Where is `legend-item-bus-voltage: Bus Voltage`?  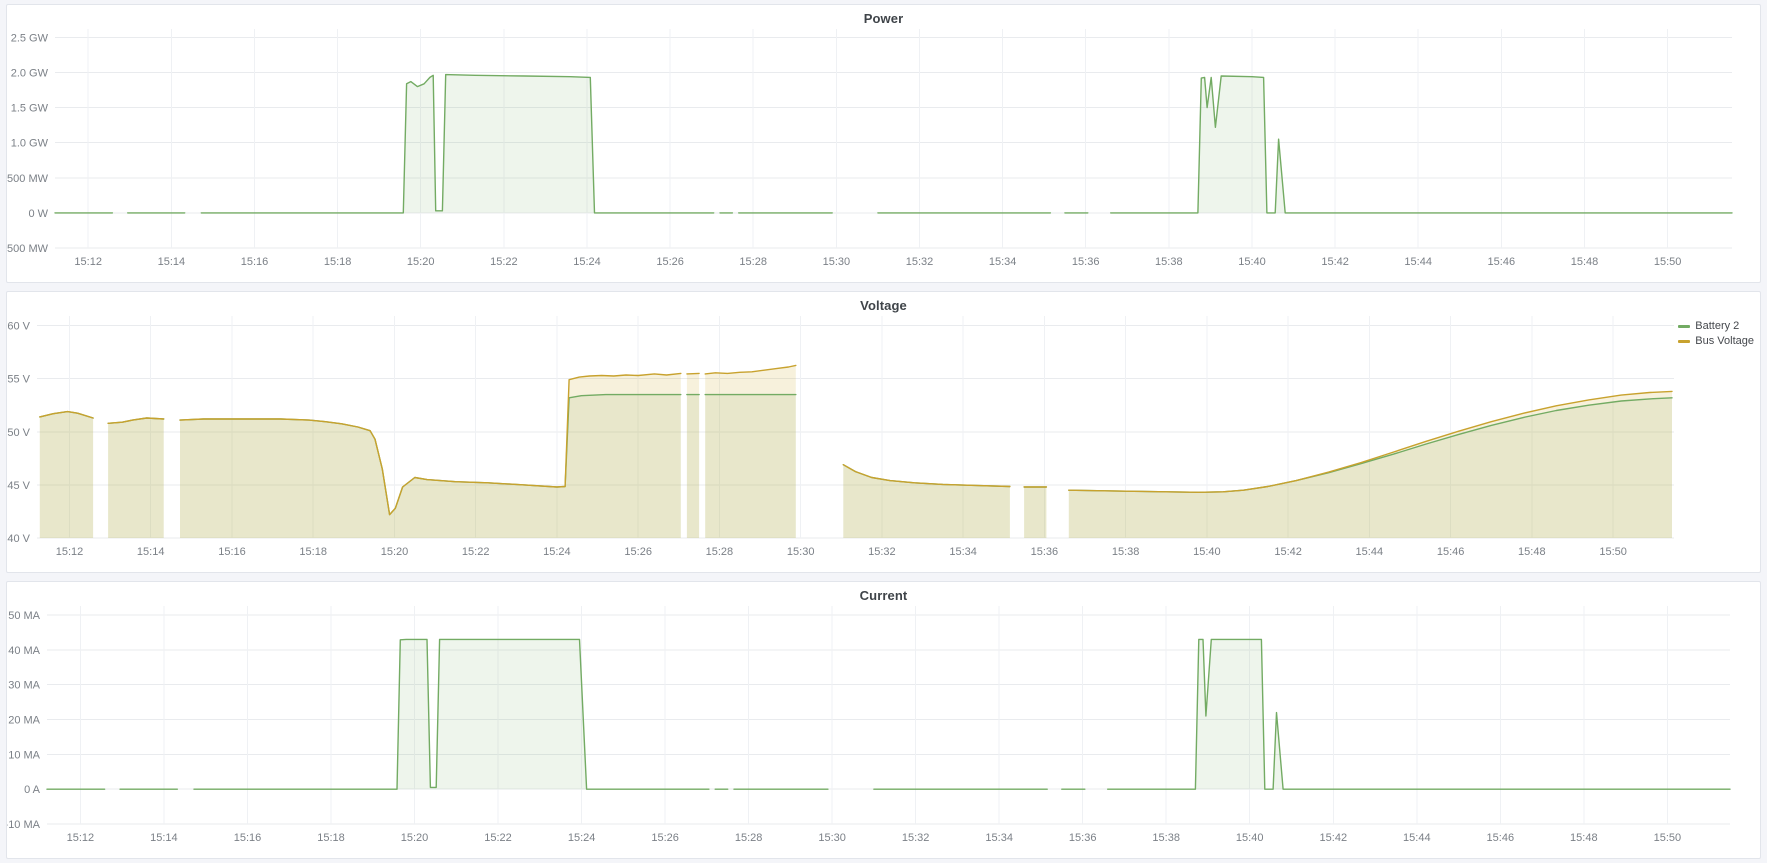
legend-item-bus-voltage: Bus Voltage is located at coordinates (1716, 341).